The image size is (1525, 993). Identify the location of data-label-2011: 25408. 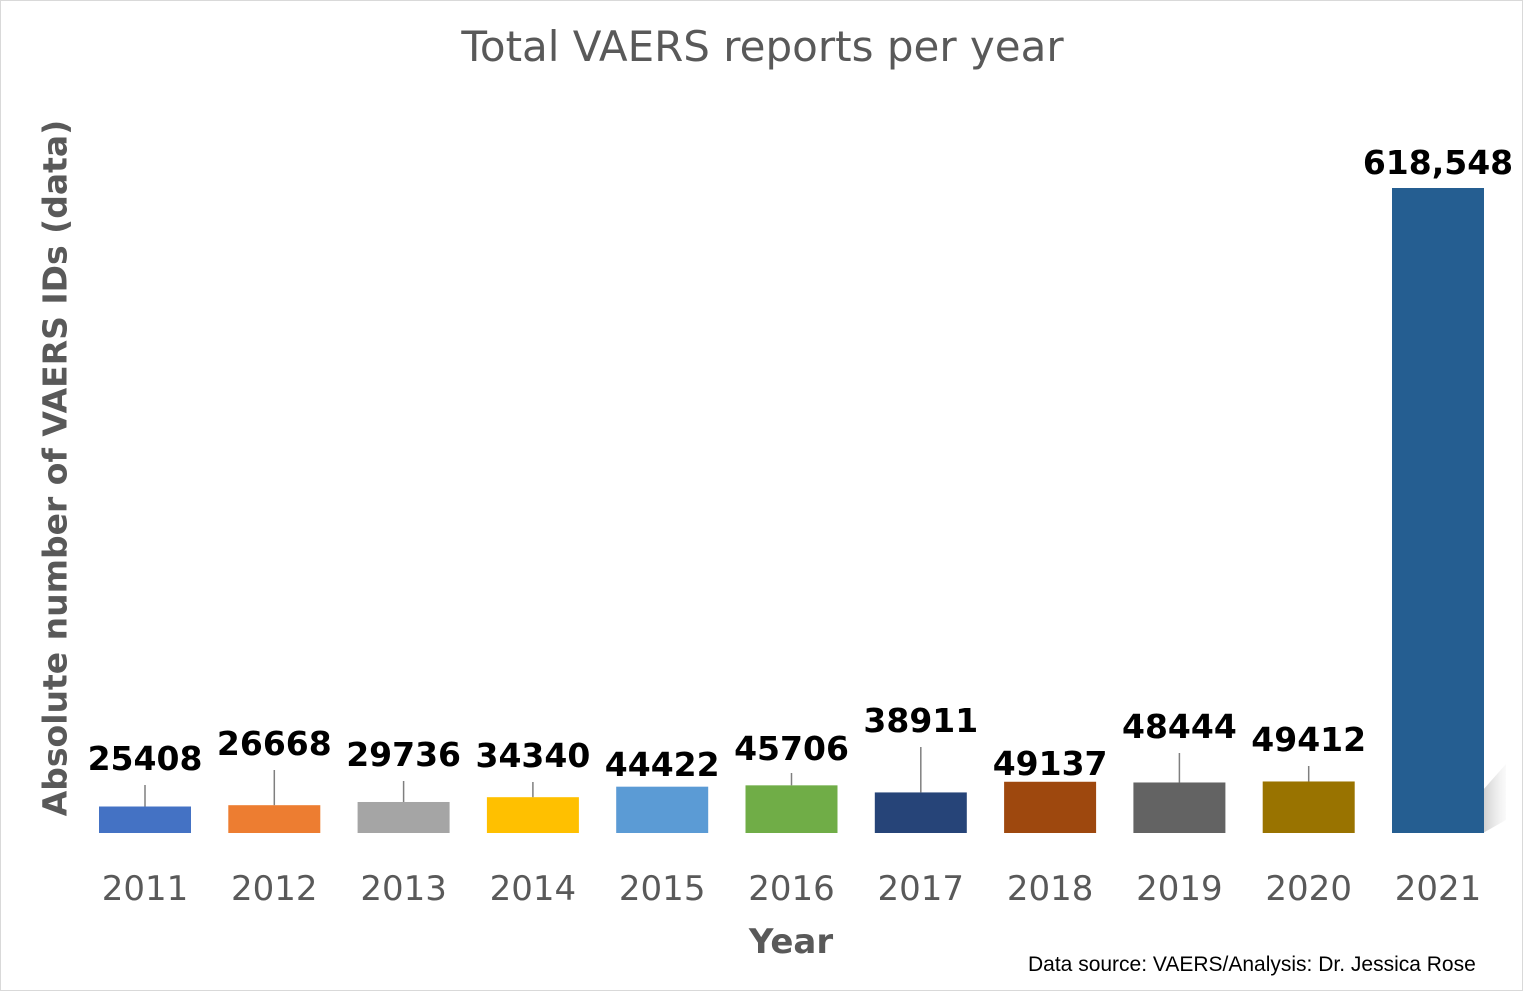
(145, 758).